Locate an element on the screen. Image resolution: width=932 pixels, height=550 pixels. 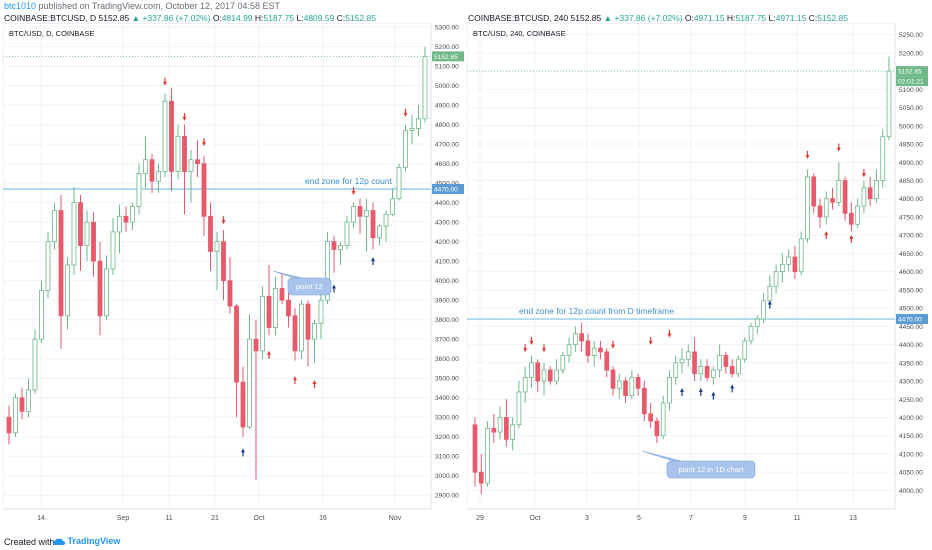
symbol-label: COINBASE:BTCUSD, 240 is located at coordinates (518, 18).